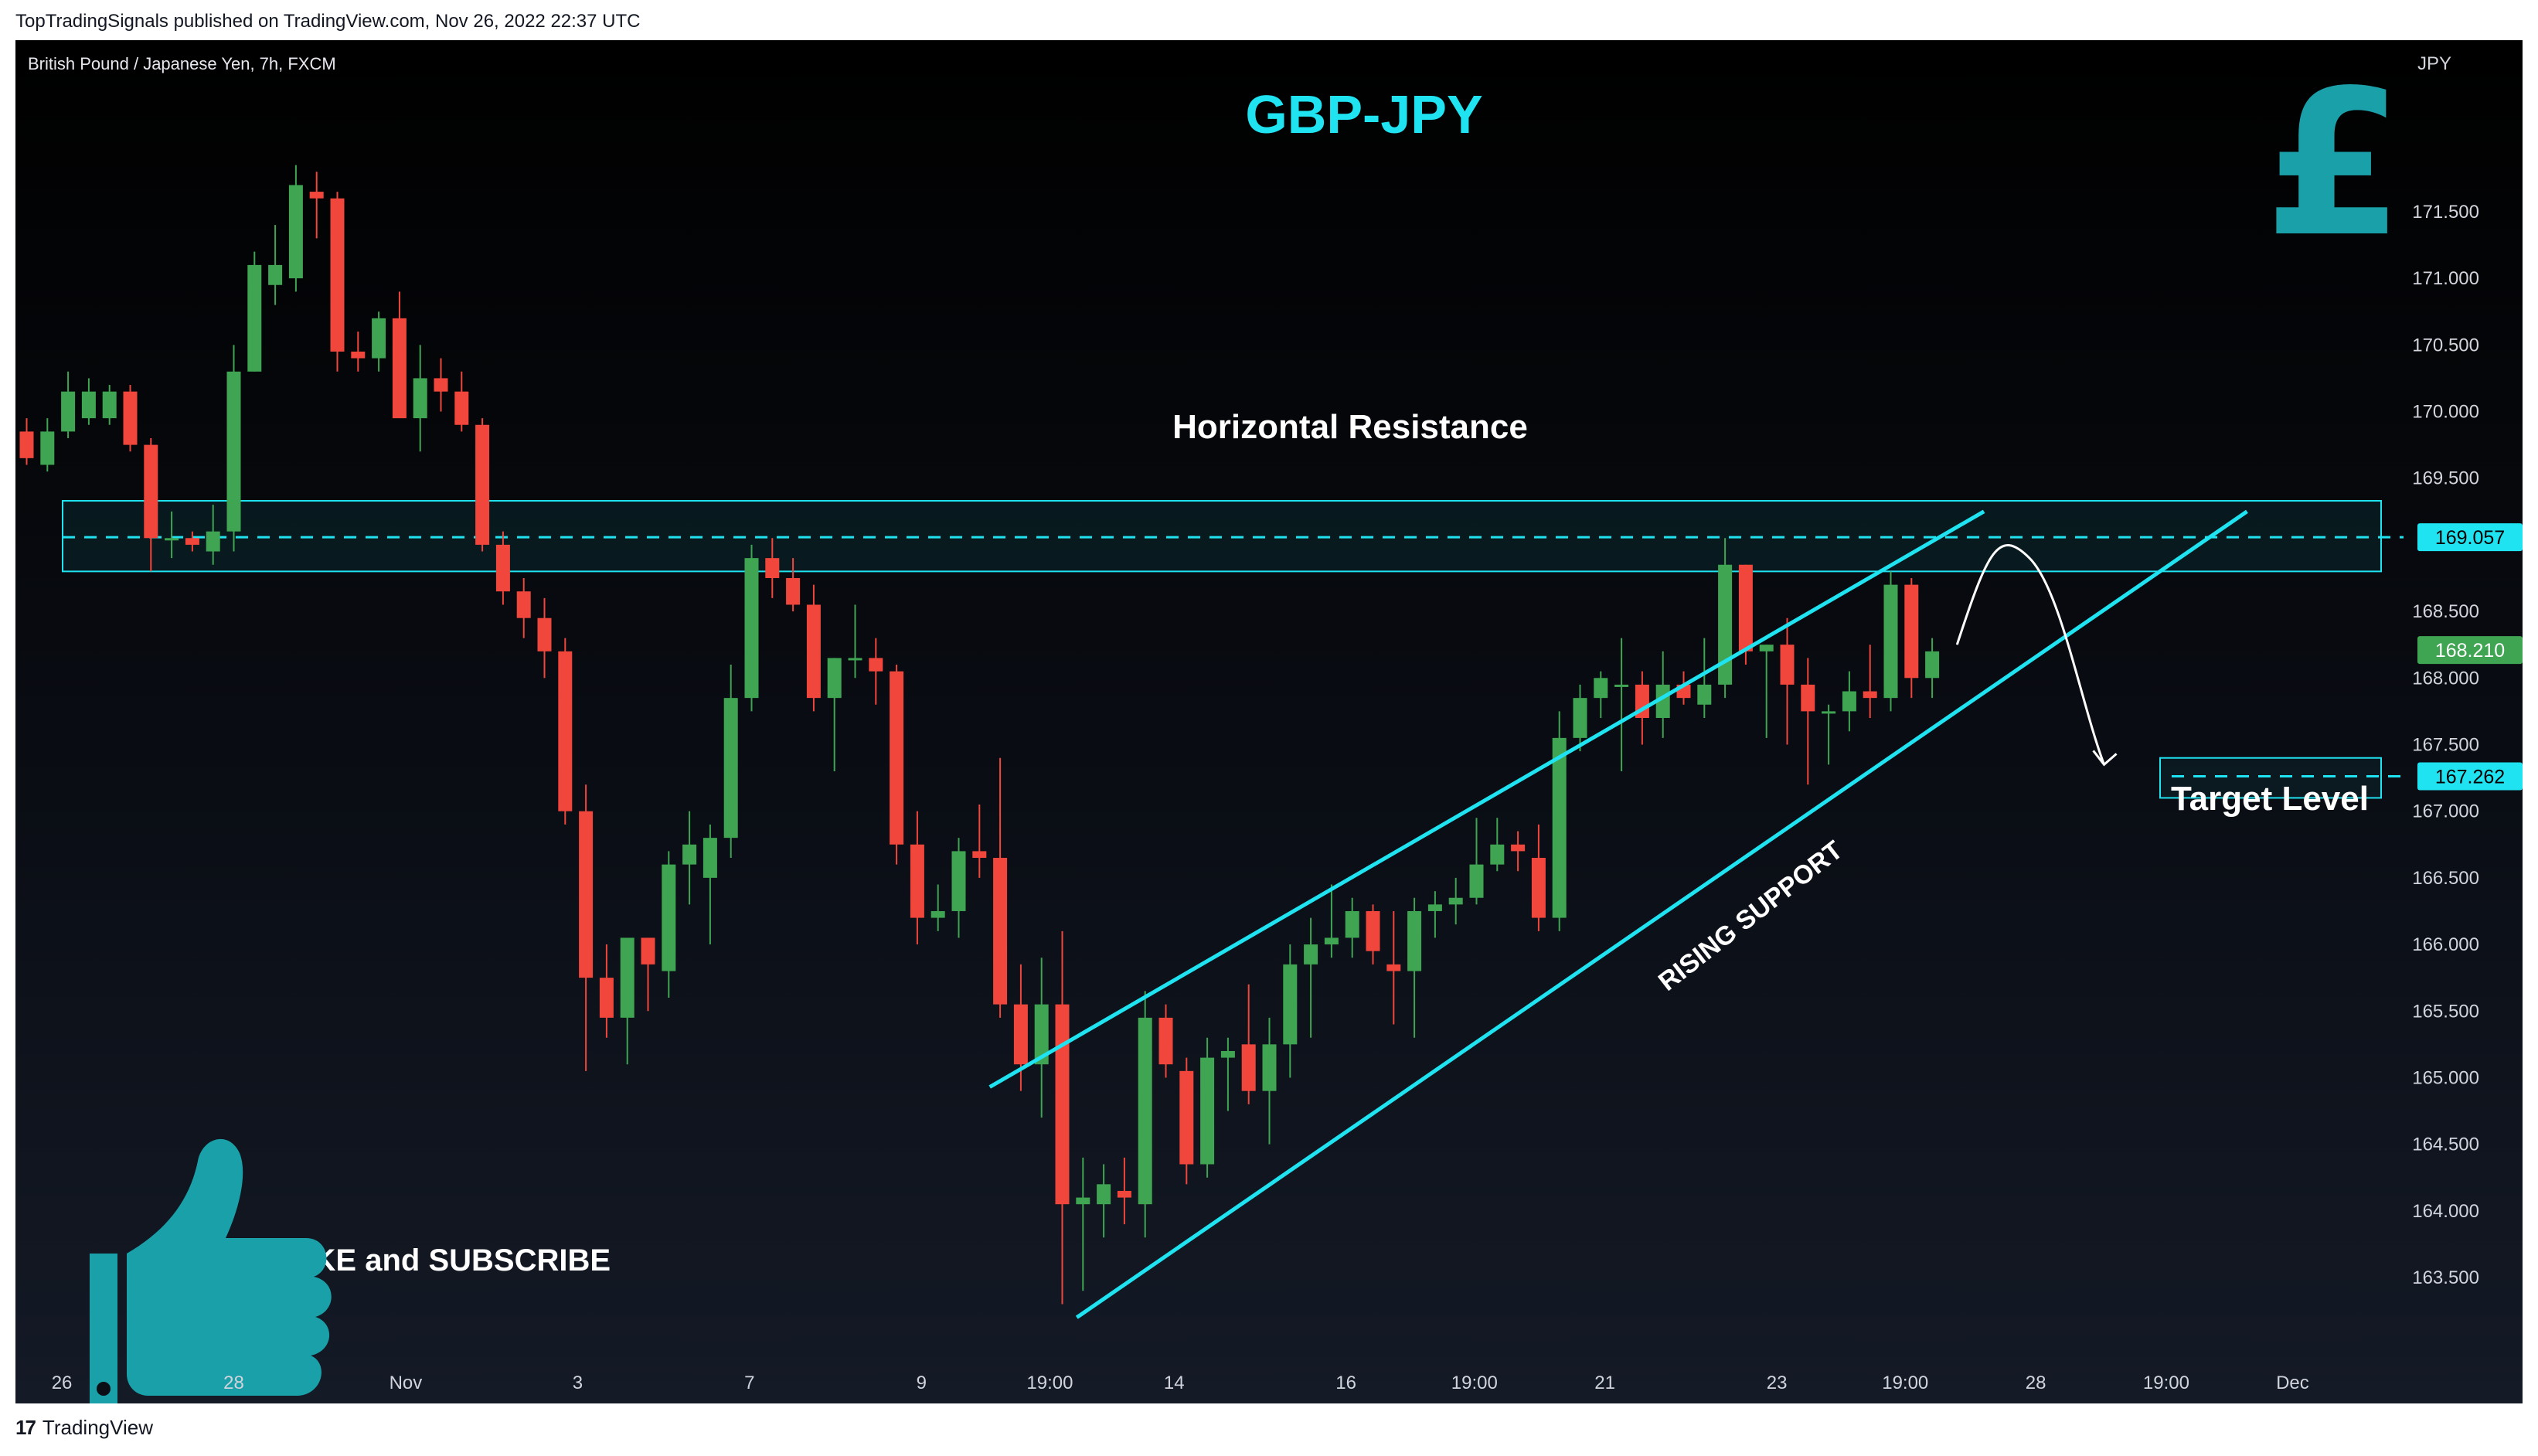 This screenshot has width=2538, height=1456. Describe the element at coordinates (2470, 538) in the screenshot. I see `resistance-price-tag: 169.057` at that location.